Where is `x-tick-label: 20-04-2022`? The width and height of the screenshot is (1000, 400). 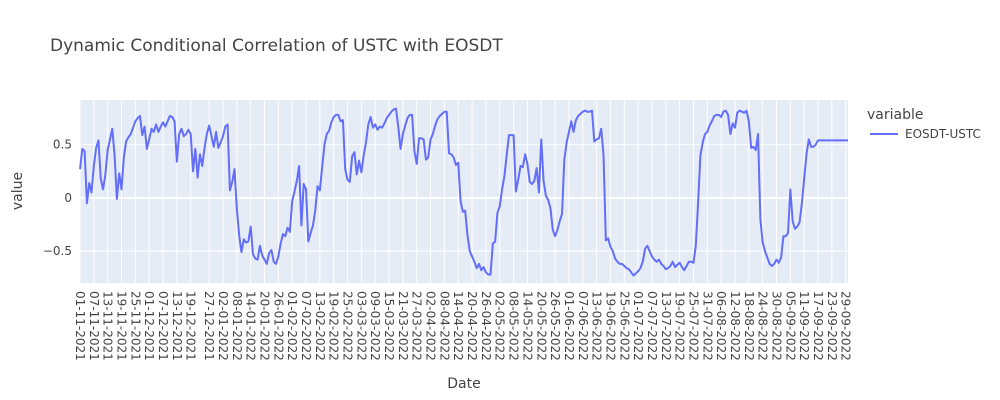 x-tick-label: 20-04-2022 is located at coordinates (472, 326).